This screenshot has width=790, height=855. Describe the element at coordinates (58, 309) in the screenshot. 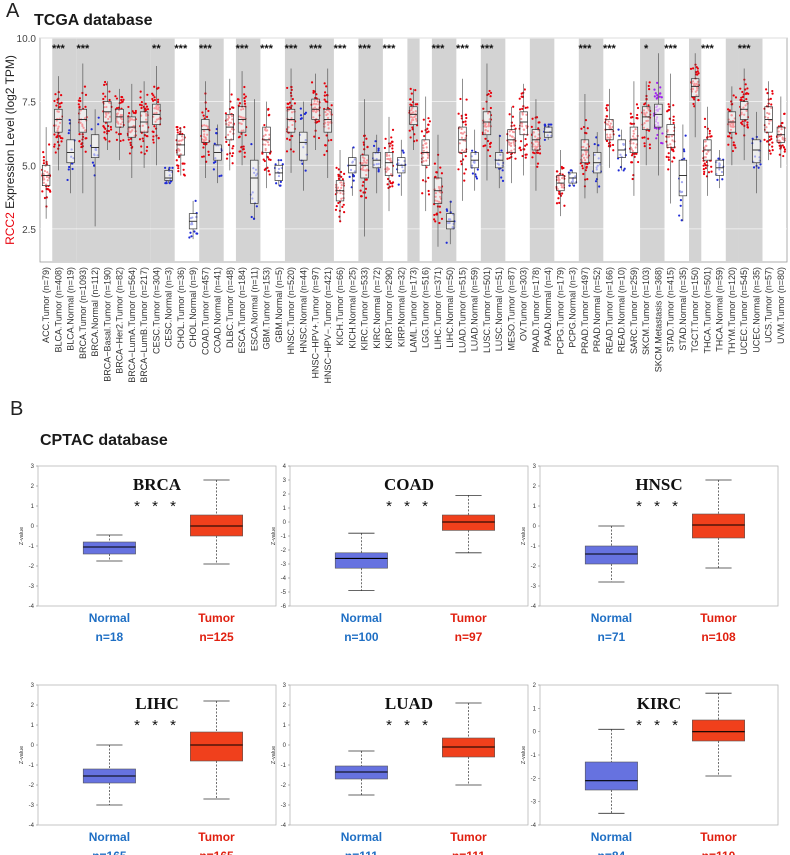

I see `tcga-category-label: BLCA.Tumor (n=408)` at that location.